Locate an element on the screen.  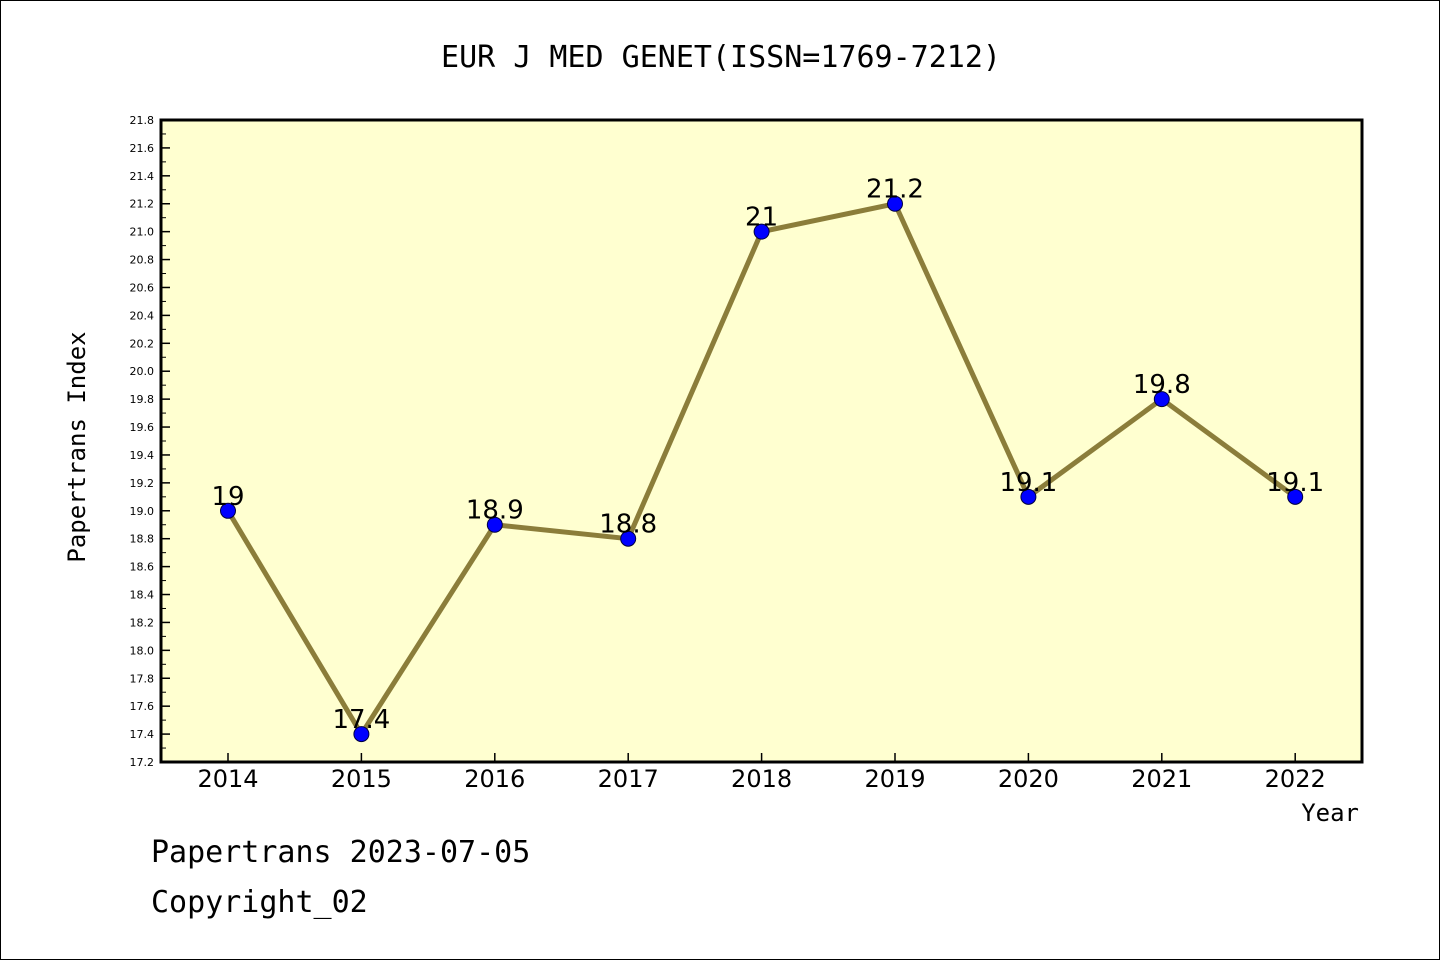
x-tick-label: 2016 is located at coordinates (494, 779).